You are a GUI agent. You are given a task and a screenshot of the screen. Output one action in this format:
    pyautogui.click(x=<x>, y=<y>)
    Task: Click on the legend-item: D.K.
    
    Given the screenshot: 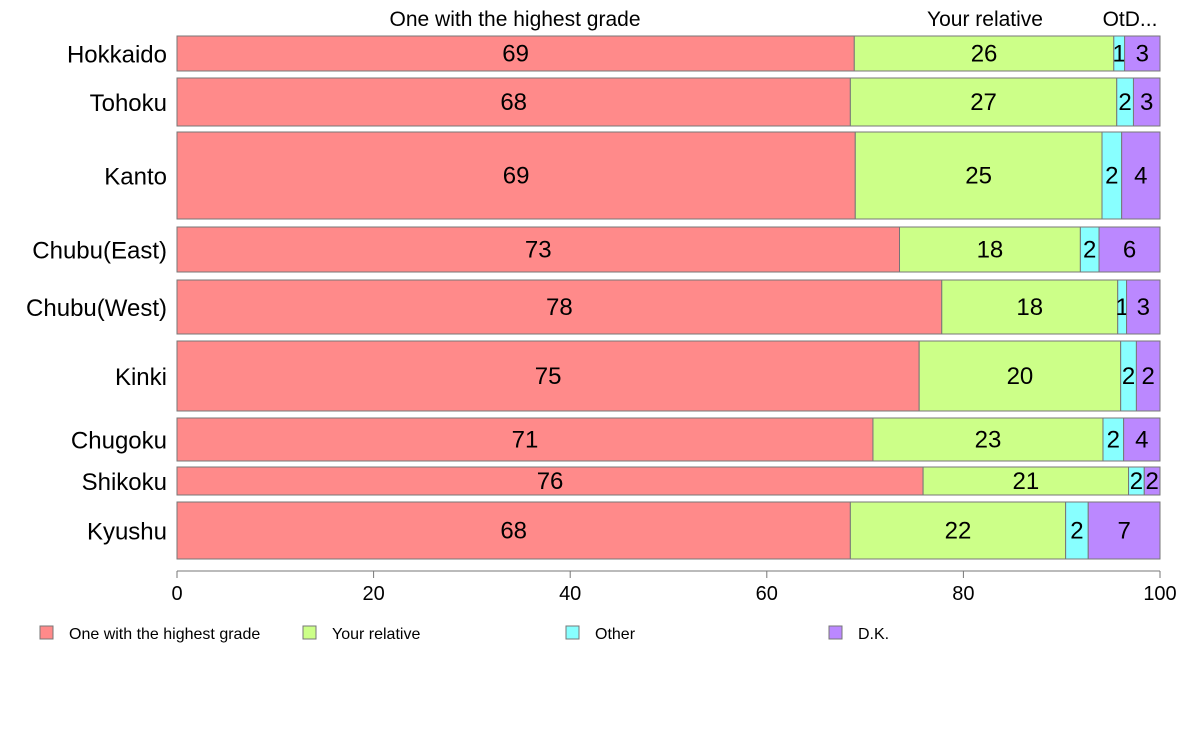 What is the action you would take?
    pyautogui.click(x=858, y=634)
    